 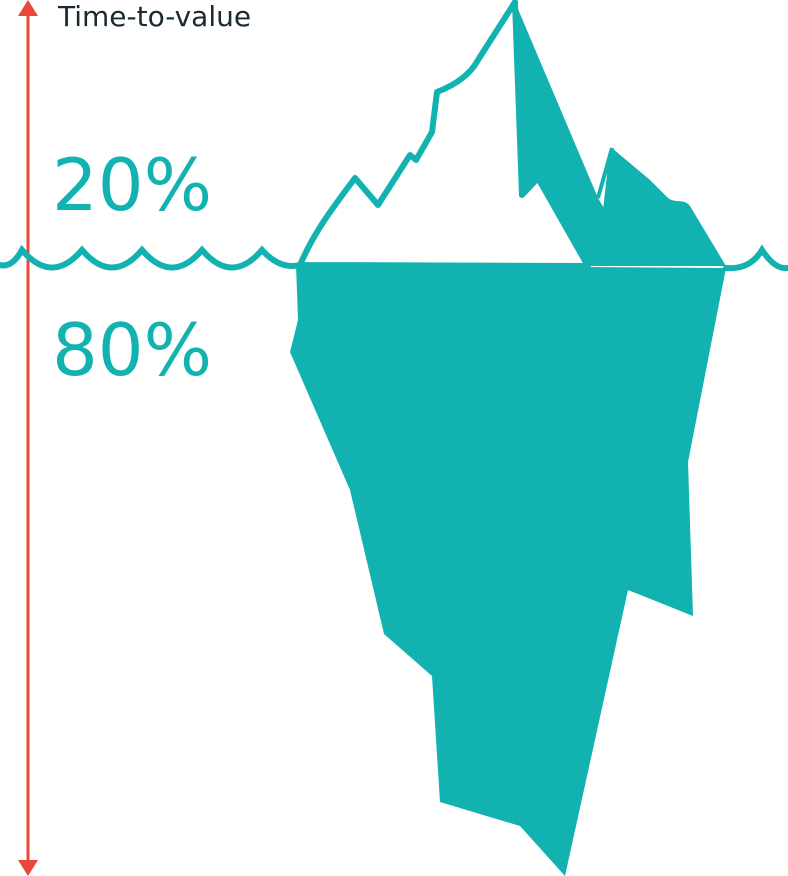 What do you see at coordinates (151, 257) in the screenshot?
I see `wave-left` at bounding box center [151, 257].